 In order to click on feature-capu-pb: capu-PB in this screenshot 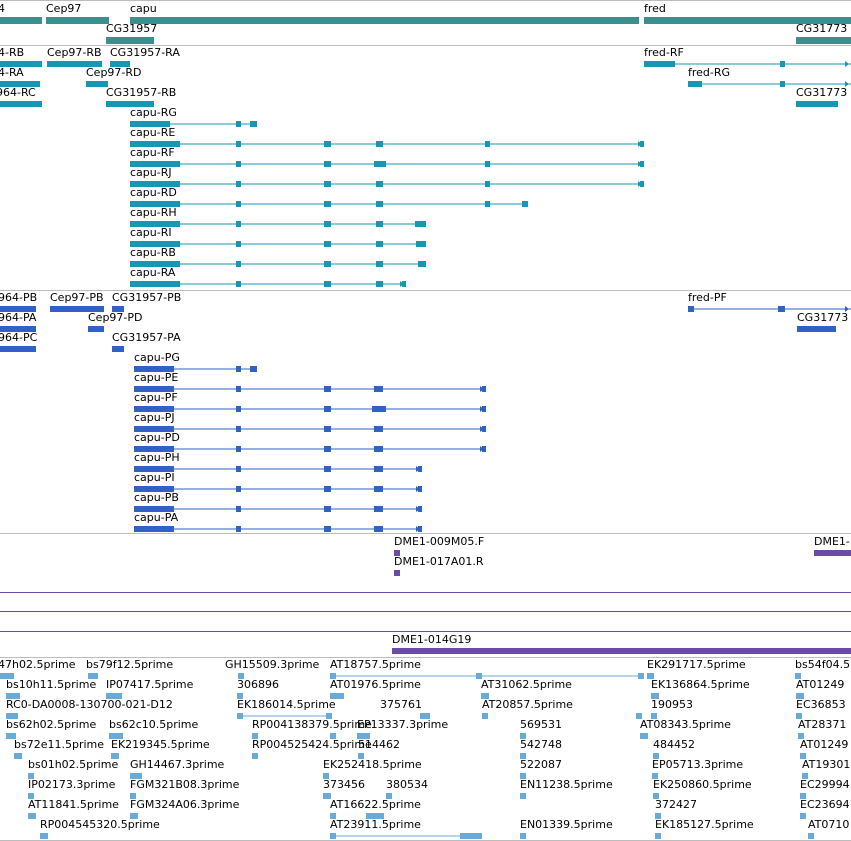, I will do `click(278, 501)`.